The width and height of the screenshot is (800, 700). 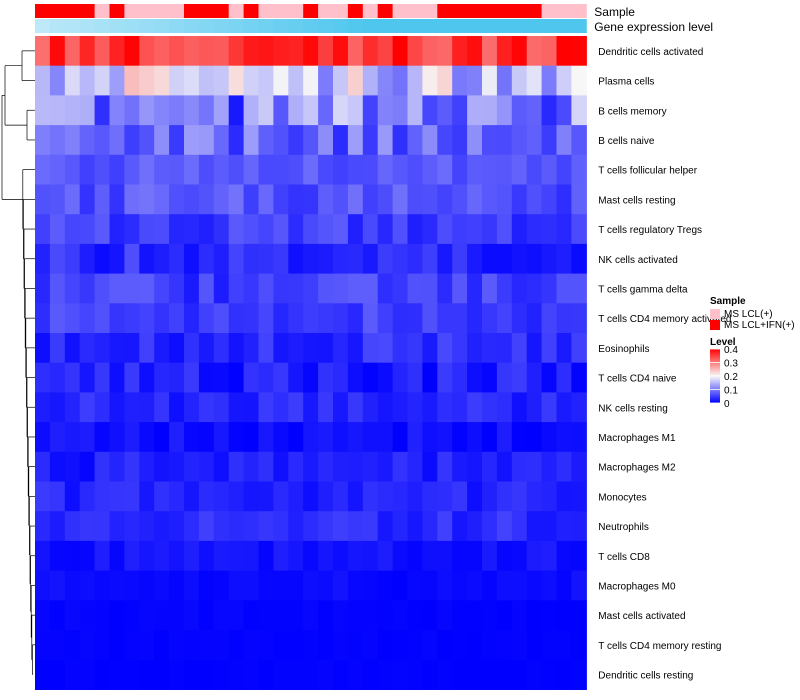 What do you see at coordinates (623, 527) in the screenshot?
I see `row-label: Neutrophils` at bounding box center [623, 527].